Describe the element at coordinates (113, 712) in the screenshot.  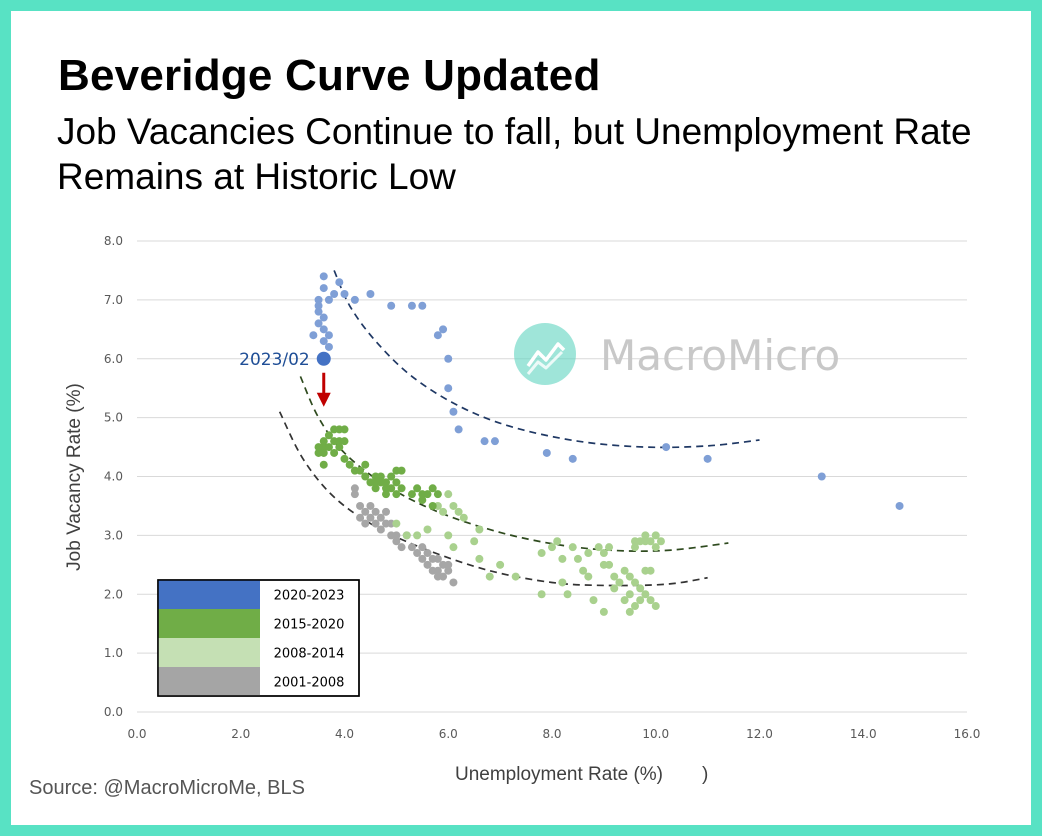
I see `y-tick-label: 0.0` at that location.